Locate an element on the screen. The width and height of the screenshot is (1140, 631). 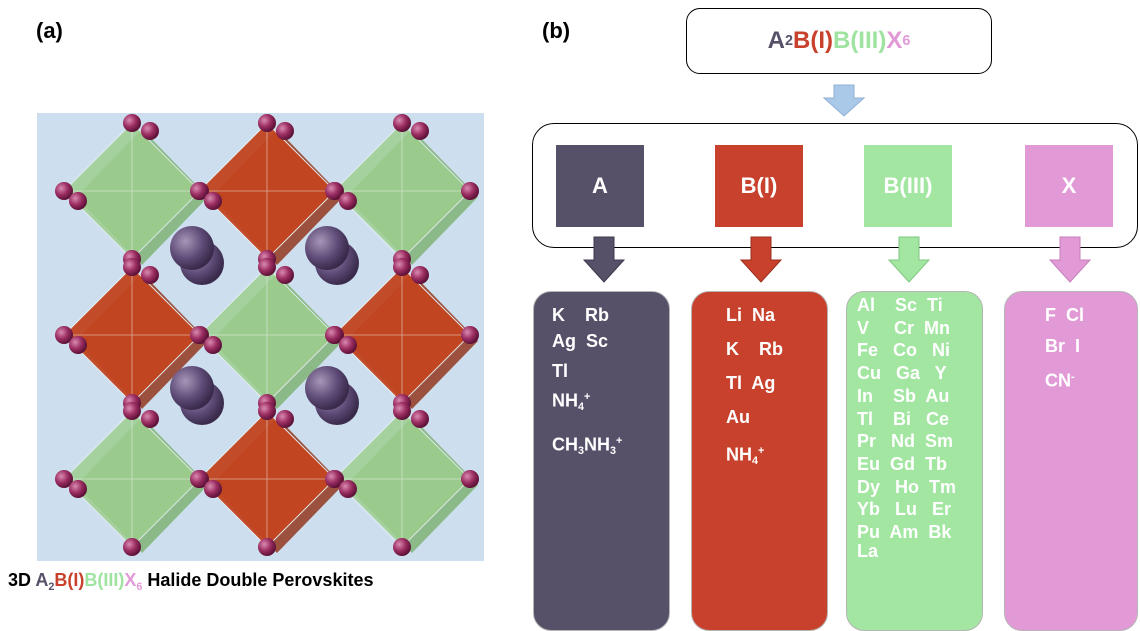
category-b3-box: B(III) is located at coordinates (908, 186).